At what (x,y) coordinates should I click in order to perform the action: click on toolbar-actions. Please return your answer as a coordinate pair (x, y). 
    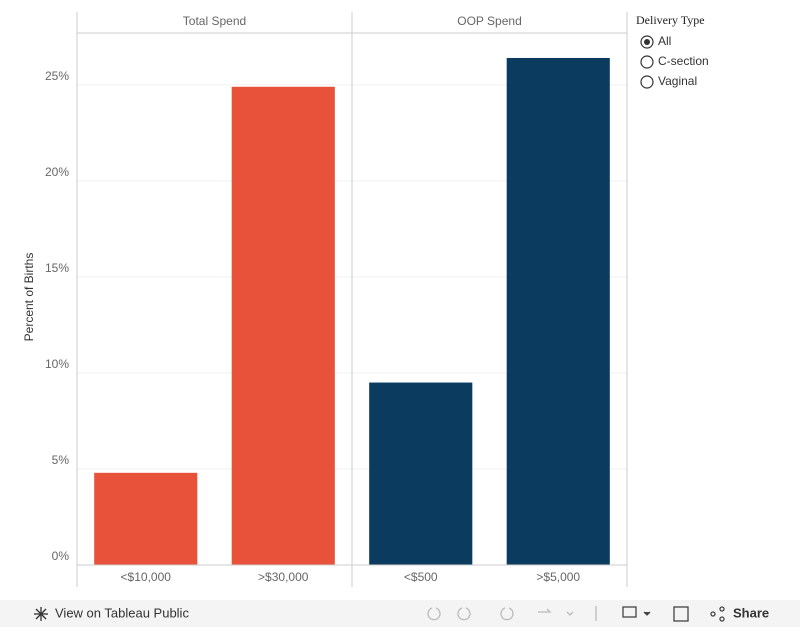
    Looking at the image, I should click on (673, 614).